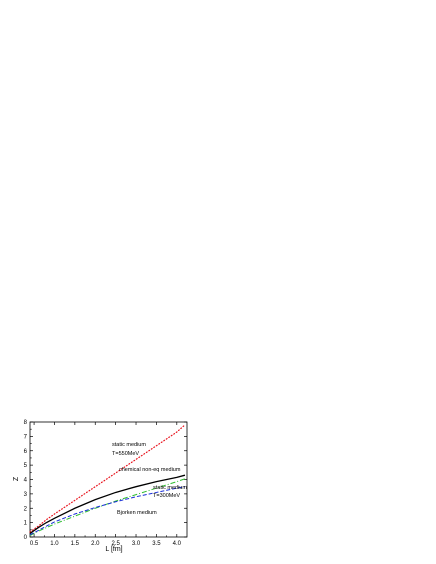  What do you see at coordinates (26, 495) in the screenshot?
I see `y-tick-label: 3` at bounding box center [26, 495].